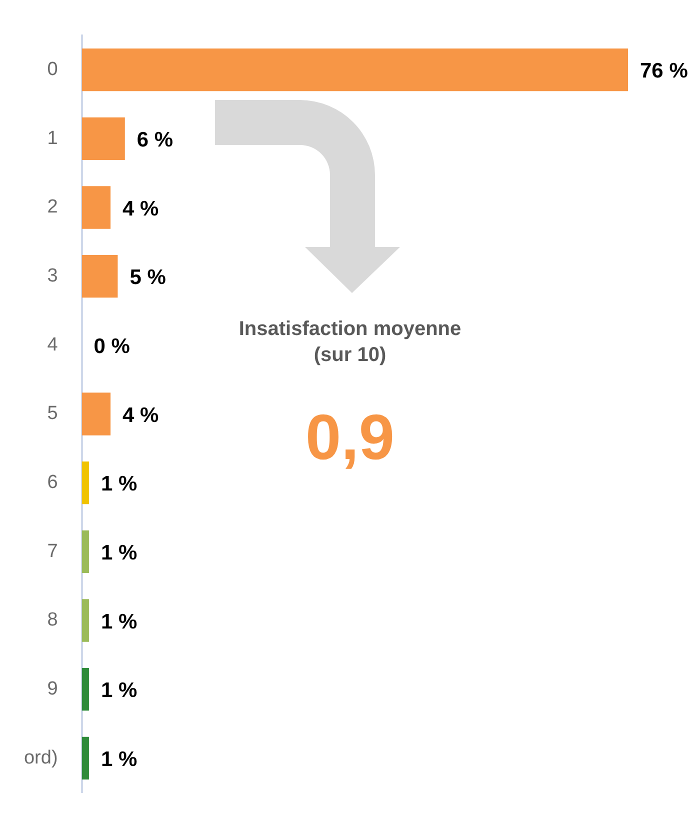 This screenshot has height=828, width=700. What do you see at coordinates (52, 138) in the screenshot?
I see `y-tick-label: 1` at bounding box center [52, 138].